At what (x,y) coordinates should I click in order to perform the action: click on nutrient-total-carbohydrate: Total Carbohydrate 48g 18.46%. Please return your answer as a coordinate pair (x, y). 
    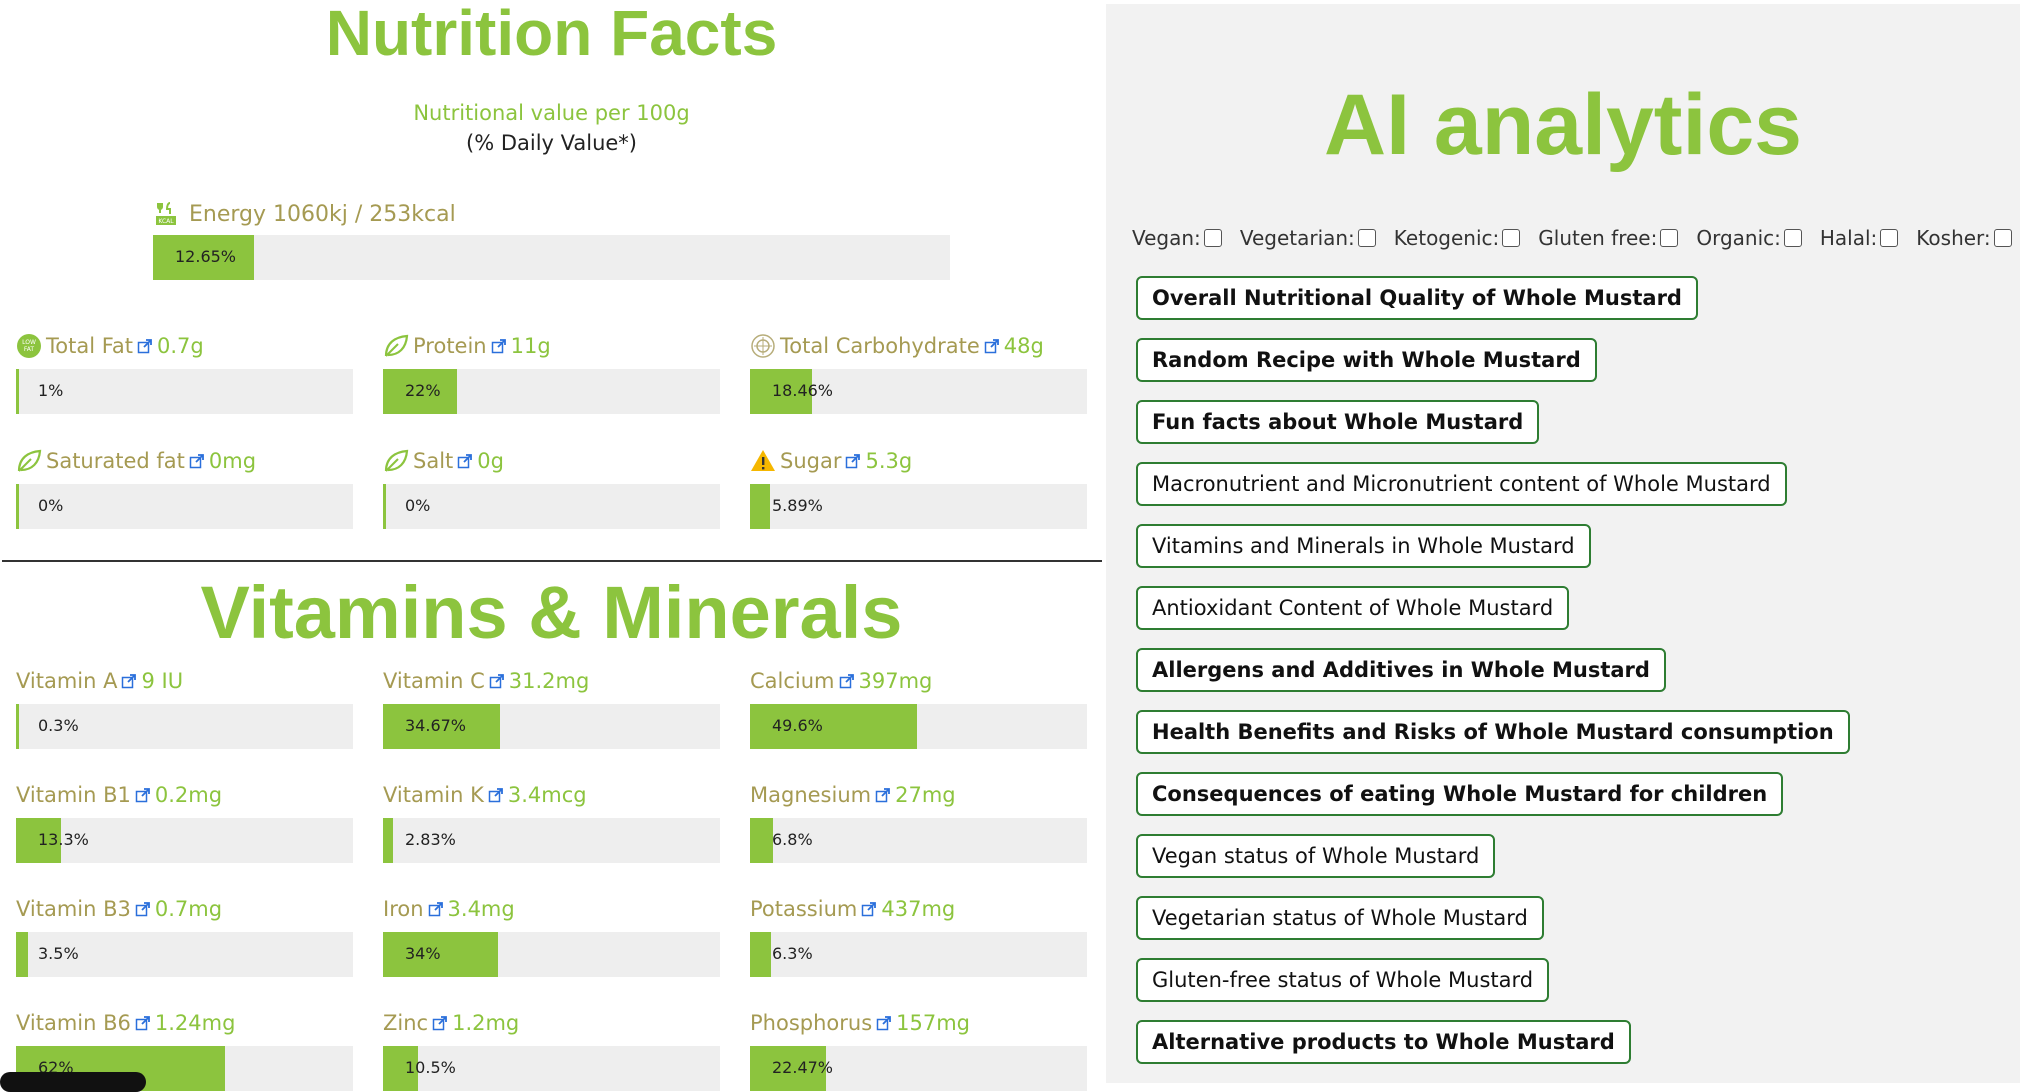
    Looking at the image, I should click on (918, 371).